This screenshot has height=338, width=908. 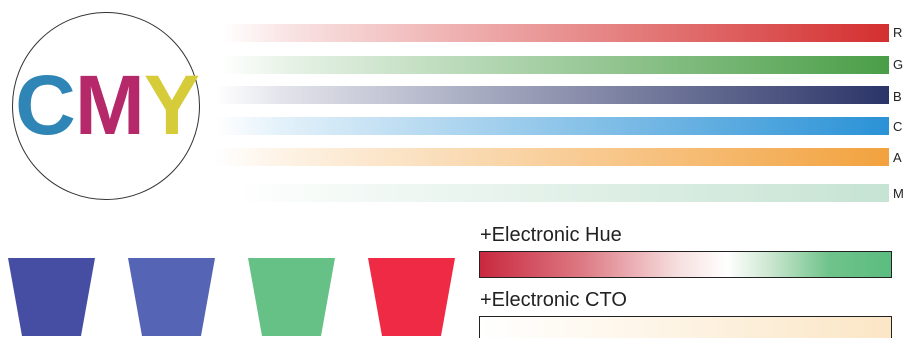 What do you see at coordinates (45, 105) in the screenshot?
I see `logo-letter-c: C` at bounding box center [45, 105].